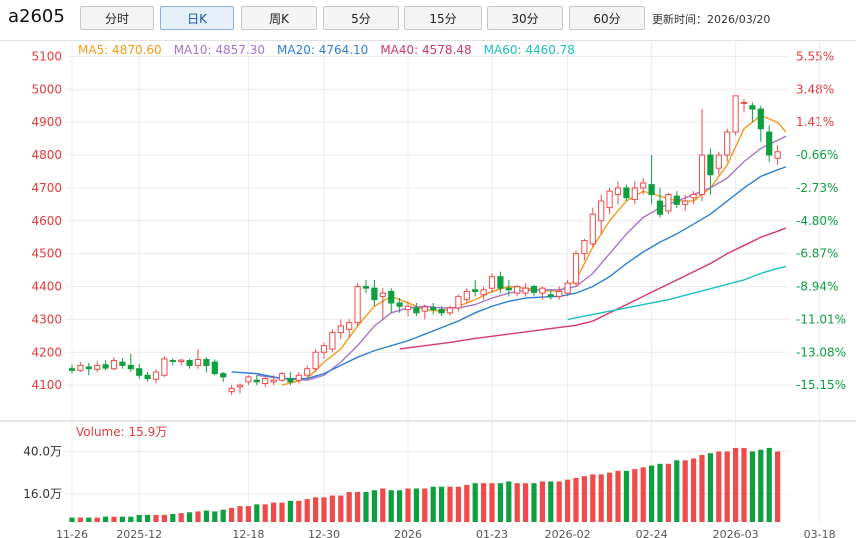 The height and width of the screenshot is (538, 856). I want to click on y-tick-label-left: 5000, so click(46, 89).